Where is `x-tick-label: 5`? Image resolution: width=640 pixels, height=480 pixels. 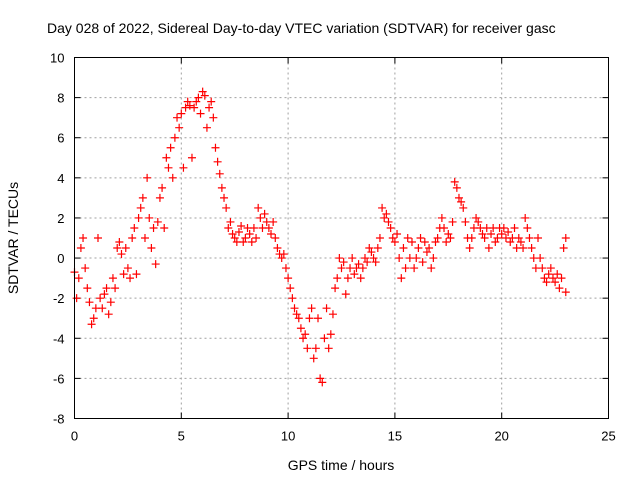 x-tick-label: 5 is located at coordinates (181, 436).